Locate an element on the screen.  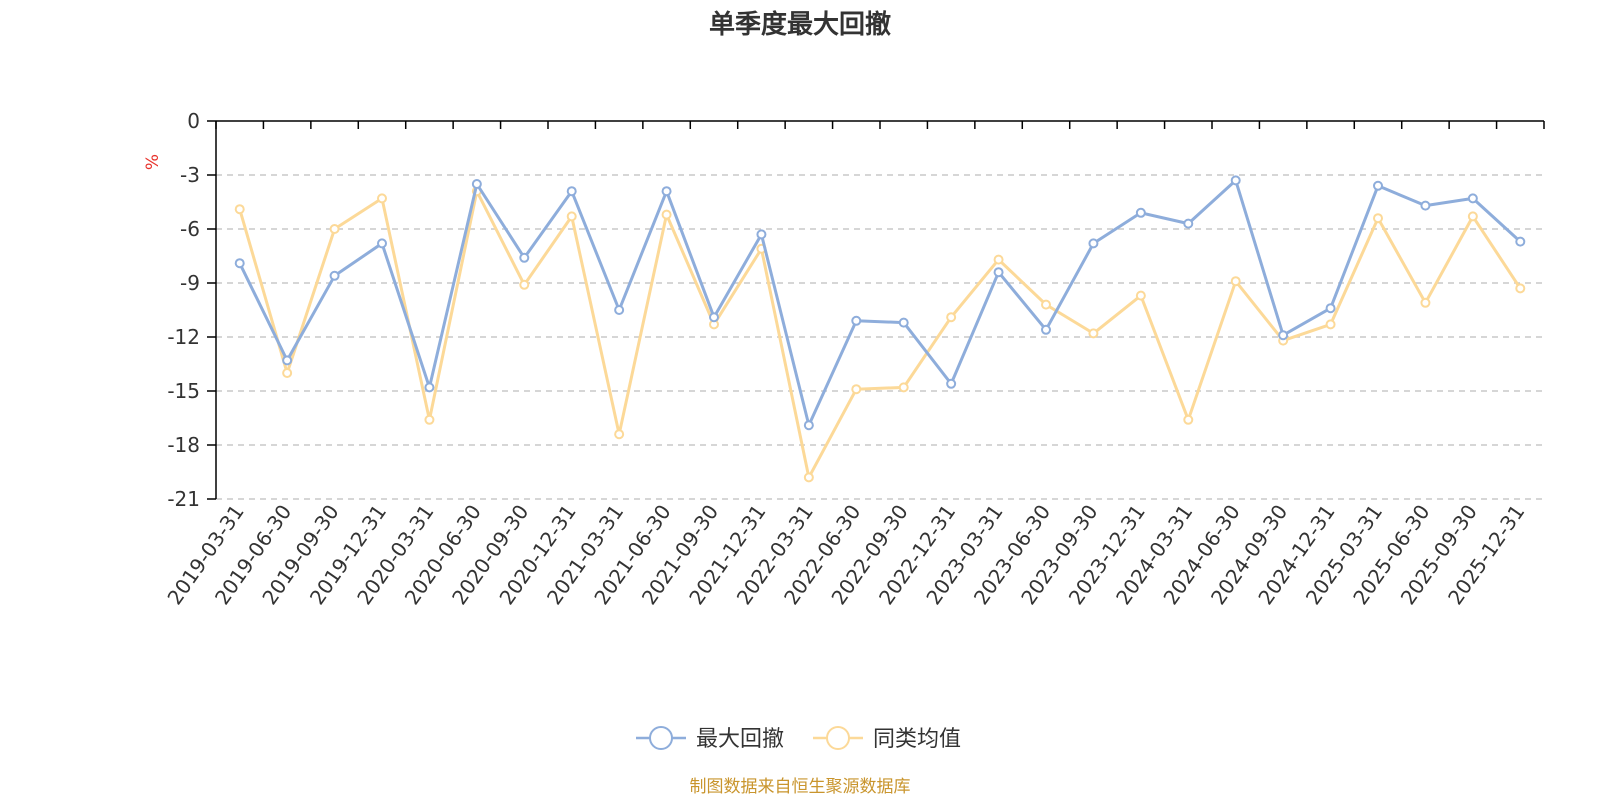
y-axis-unit-label: % is located at coordinates (153, 162).